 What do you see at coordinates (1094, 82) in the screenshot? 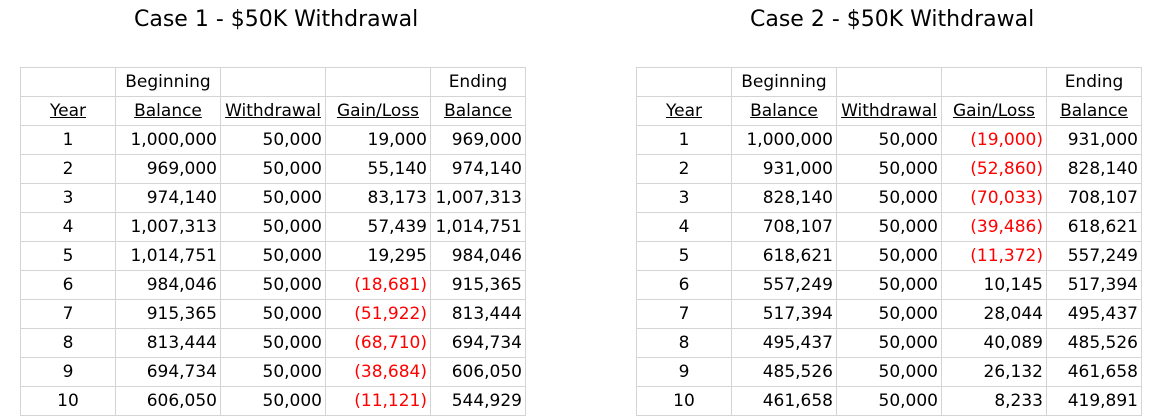
I see `header-ending: Ending` at bounding box center [1094, 82].